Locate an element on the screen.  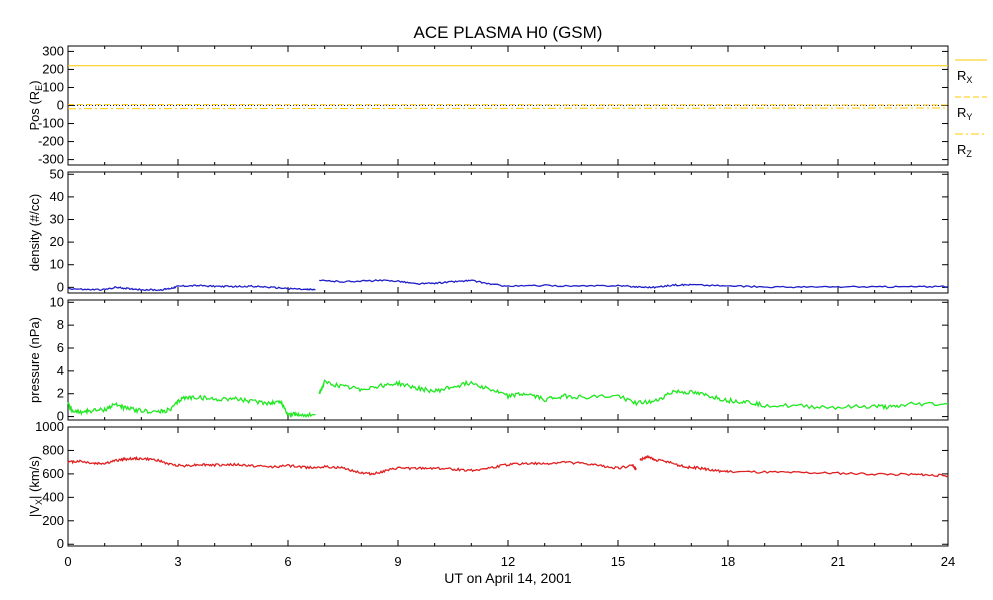
x-tick-label: 3 is located at coordinates (177, 561).